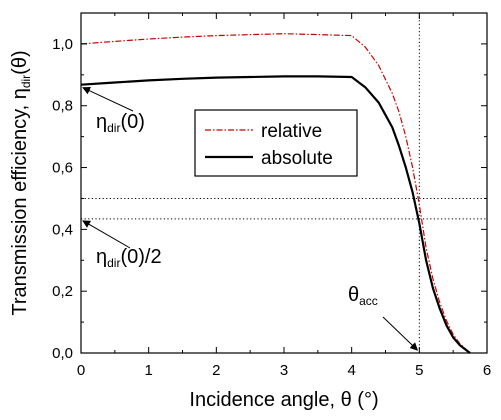  What do you see at coordinates (419, 370) in the screenshot?
I see `x-tick-label-5: 5` at bounding box center [419, 370].